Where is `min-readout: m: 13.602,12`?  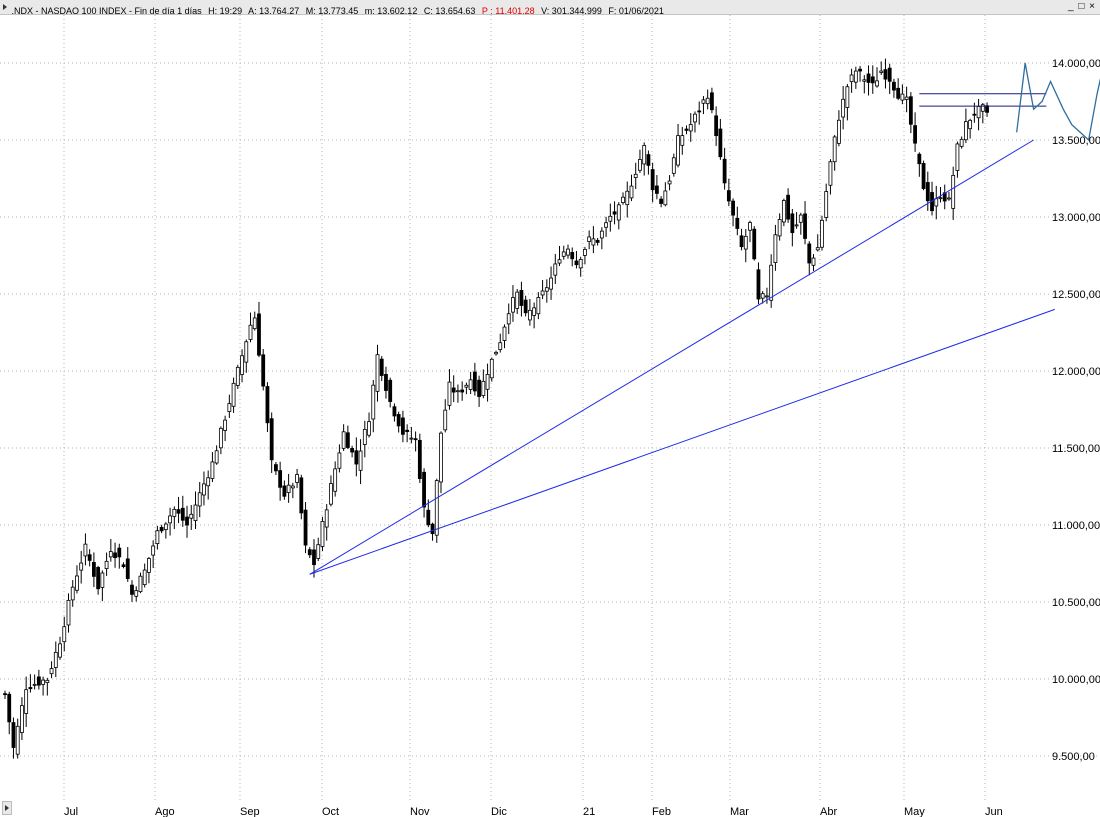
min-readout: m: 13.602,12 is located at coordinates (391, 10).